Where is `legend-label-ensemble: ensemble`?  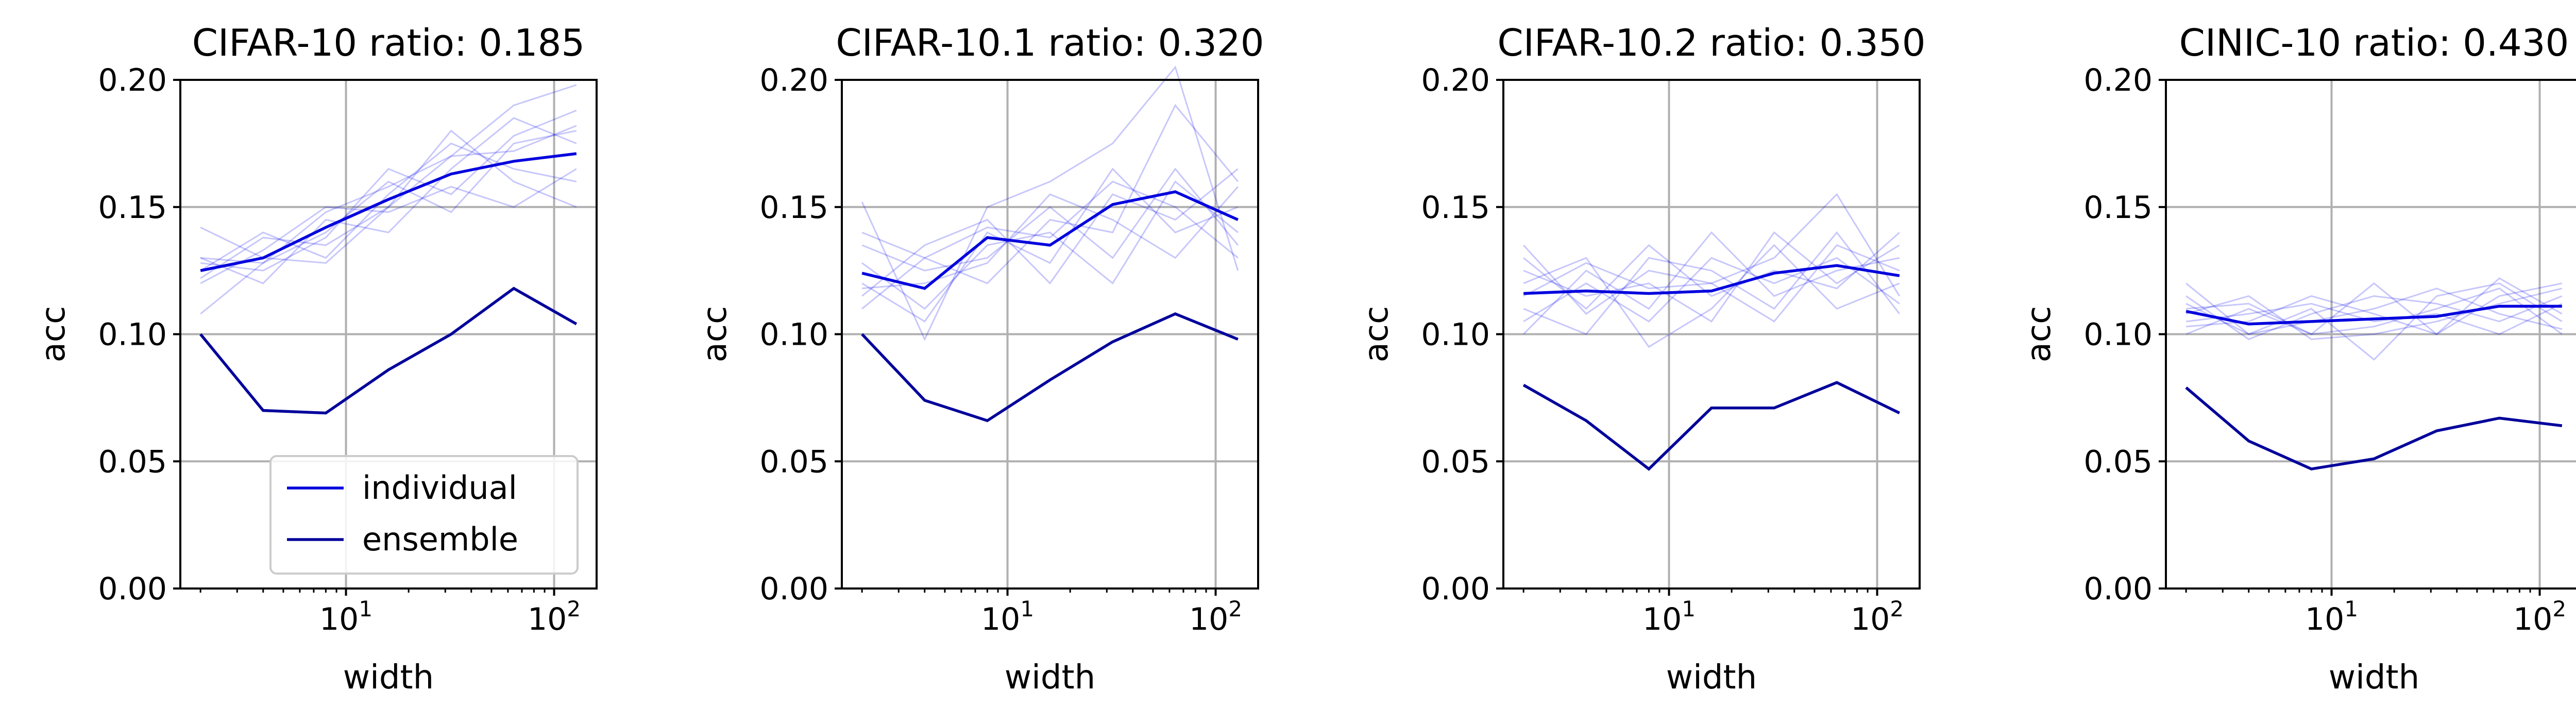
legend-label-ensemble: ensemble is located at coordinates (440, 539).